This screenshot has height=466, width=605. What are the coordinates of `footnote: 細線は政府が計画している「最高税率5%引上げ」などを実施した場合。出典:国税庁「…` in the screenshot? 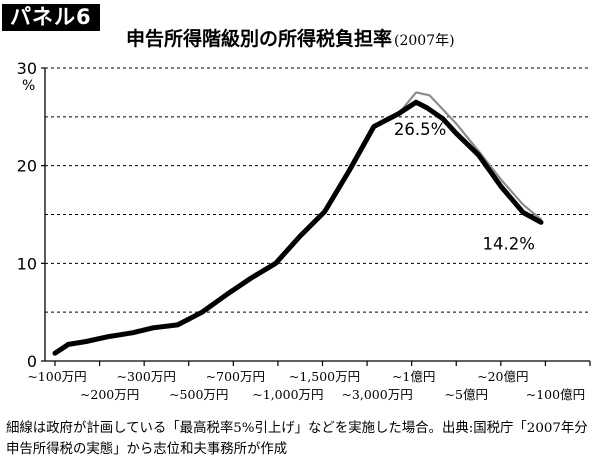 It's located at (304, 439).